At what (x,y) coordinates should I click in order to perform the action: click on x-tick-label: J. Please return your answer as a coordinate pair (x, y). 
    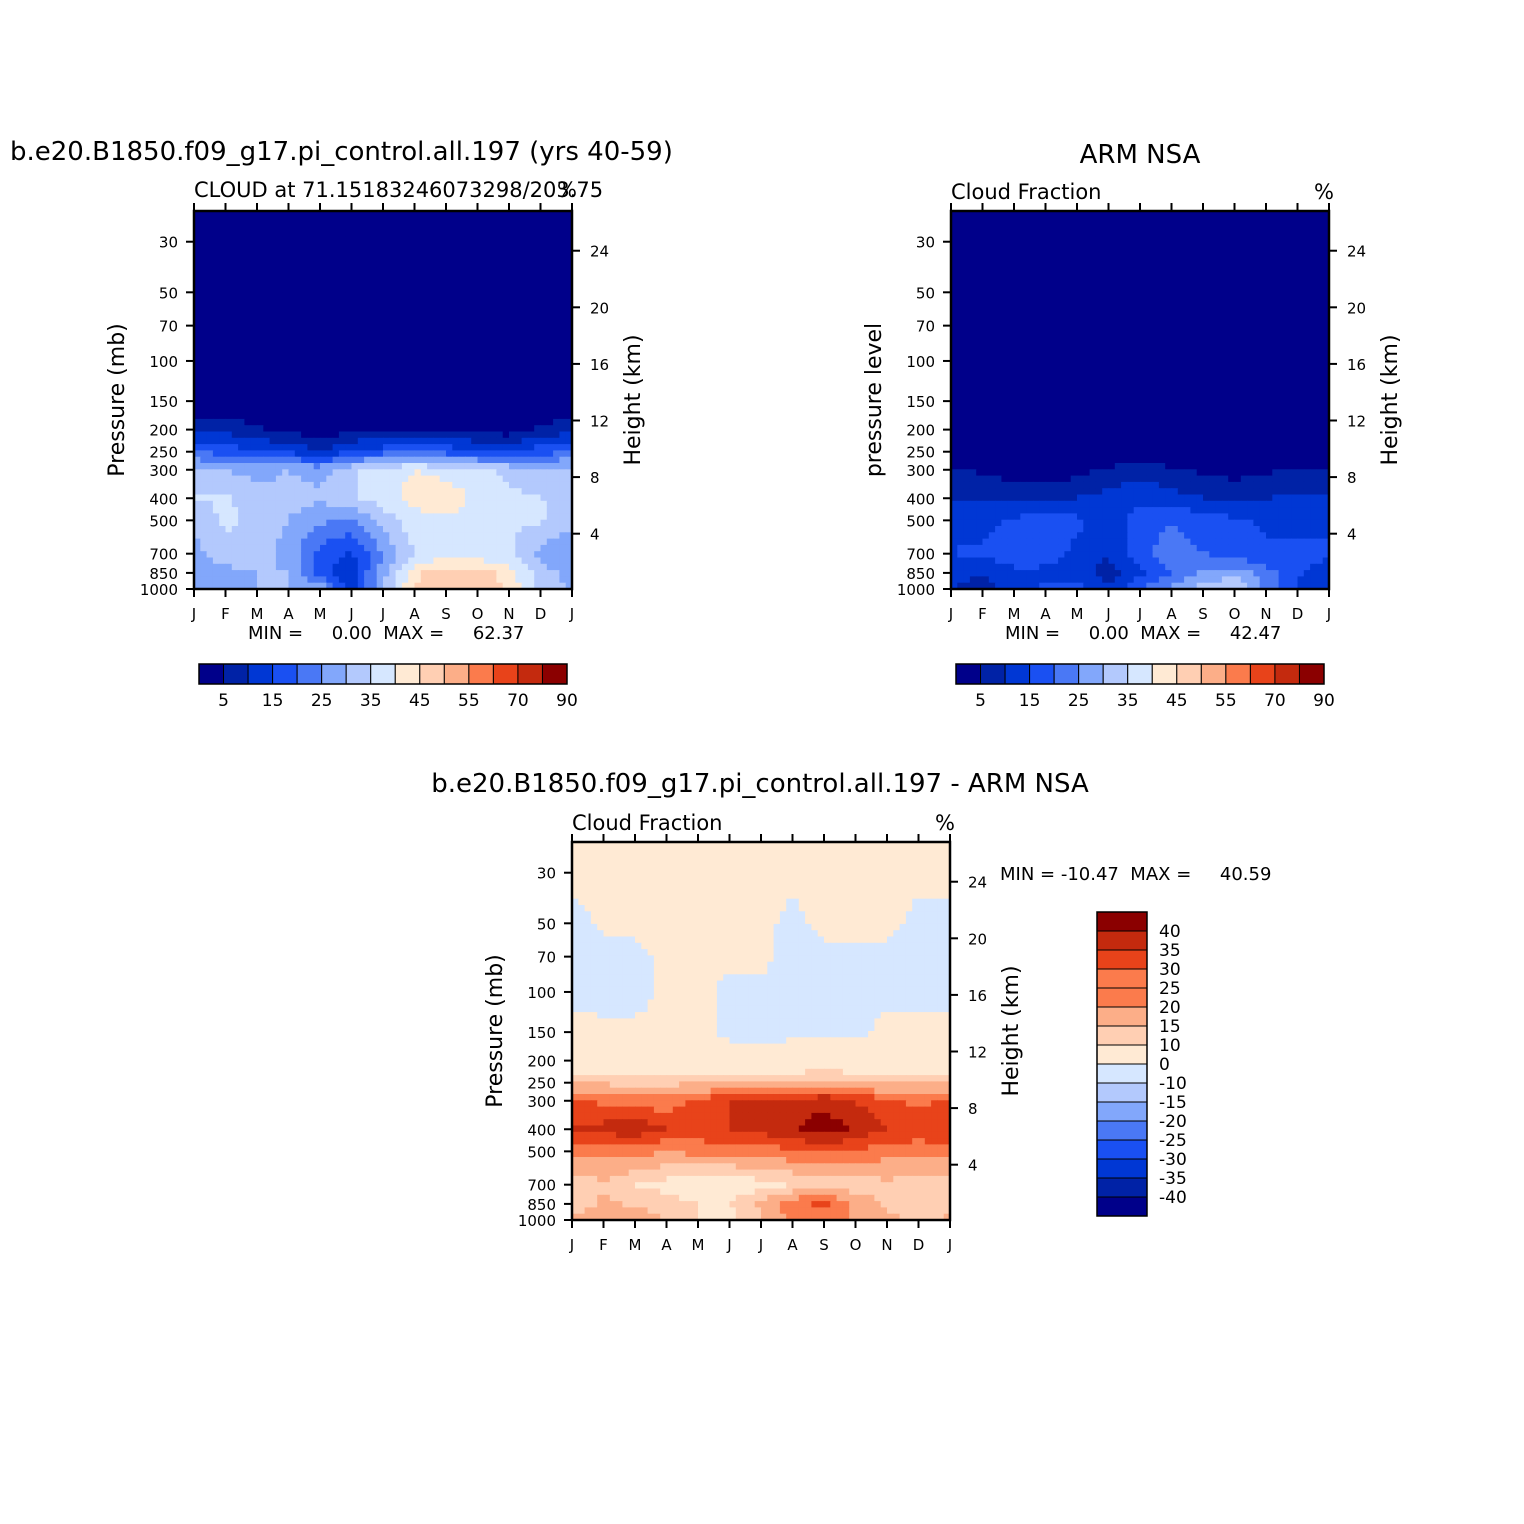
    Looking at the image, I should click on (571, 614).